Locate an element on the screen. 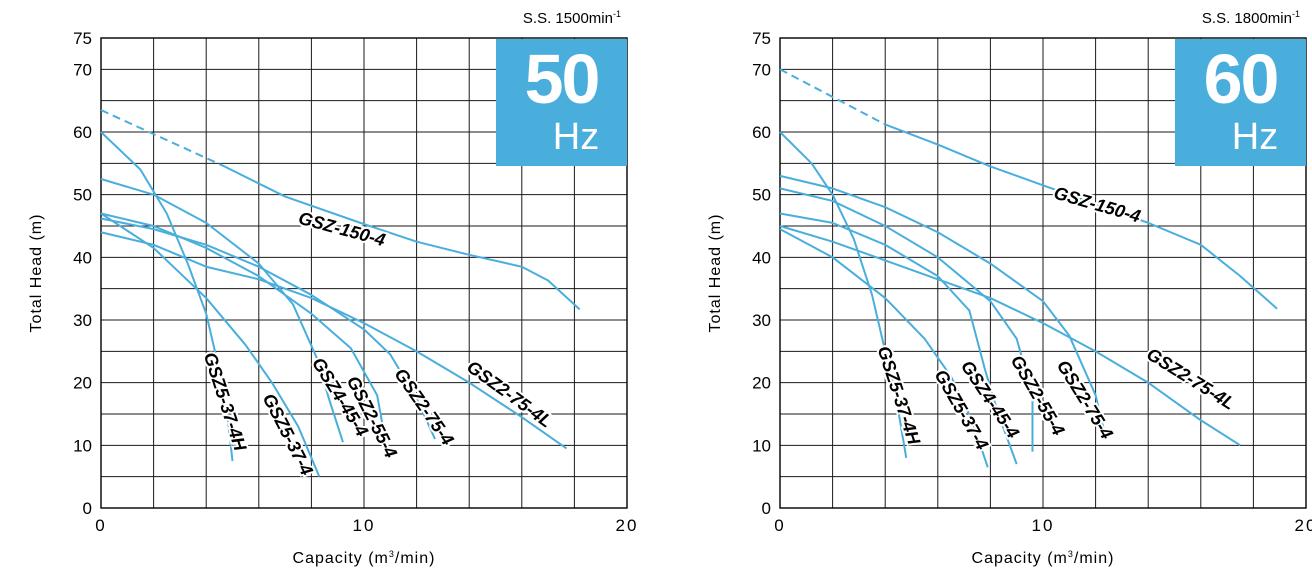 This screenshot has height=574, width=1312. speed-label-text: S.S. 1800min is located at coordinates (1247, 18).